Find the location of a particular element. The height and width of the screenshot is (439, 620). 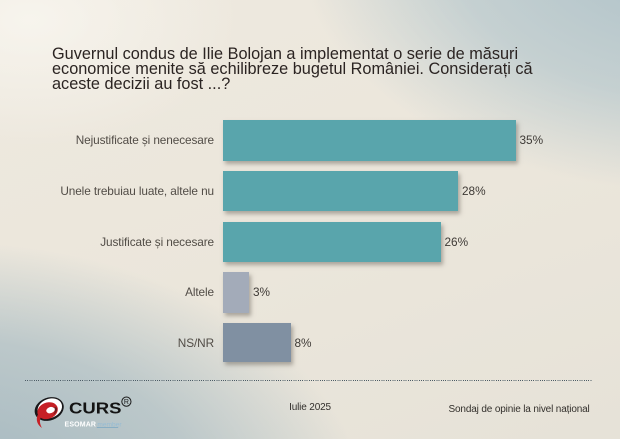

svg-text: member is located at coordinates (109, 424).